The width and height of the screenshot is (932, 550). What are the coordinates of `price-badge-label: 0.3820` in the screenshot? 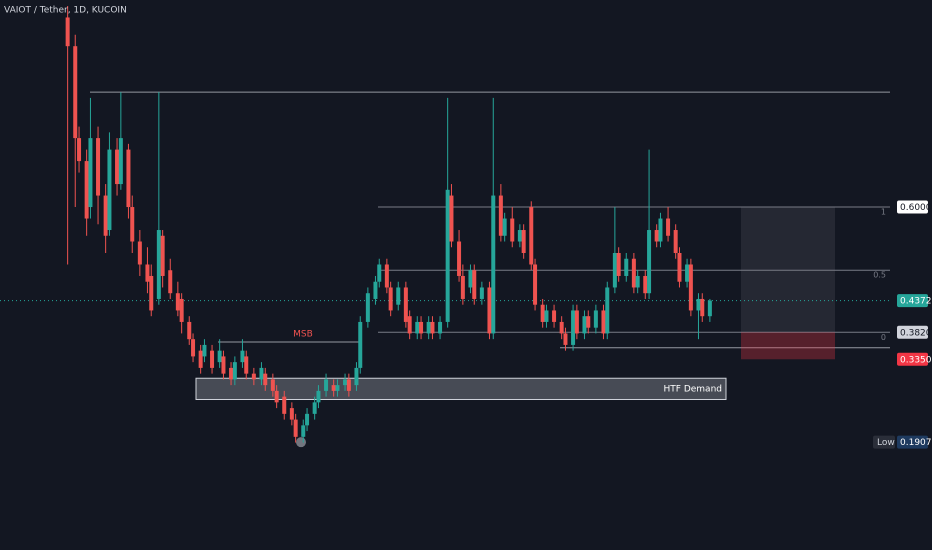 It's located at (916, 333).